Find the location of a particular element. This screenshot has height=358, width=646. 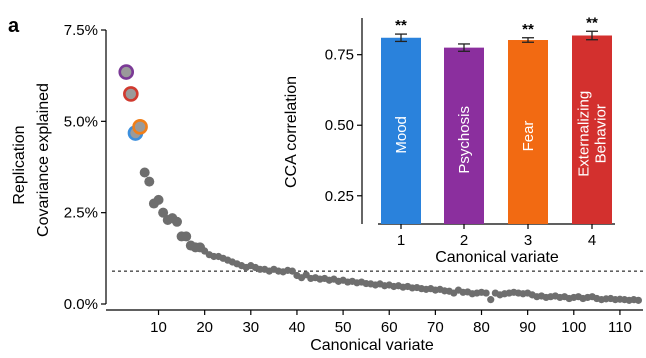

bar-x-tick-label: 2 is located at coordinates (464, 240).